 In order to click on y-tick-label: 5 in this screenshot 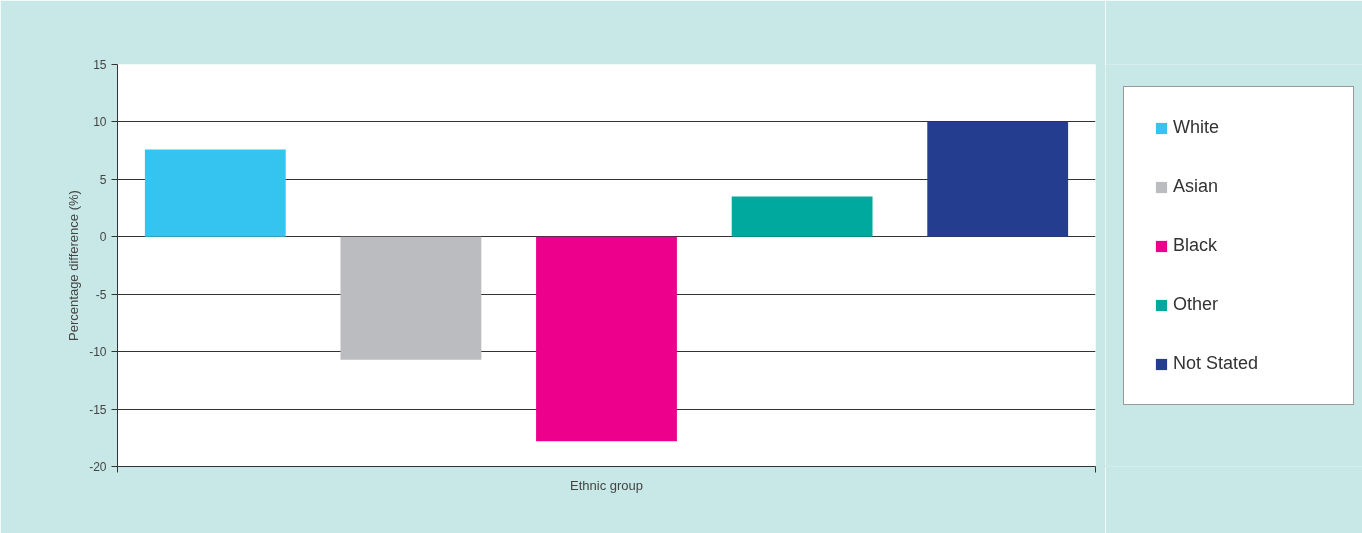, I will do `click(103, 179)`.